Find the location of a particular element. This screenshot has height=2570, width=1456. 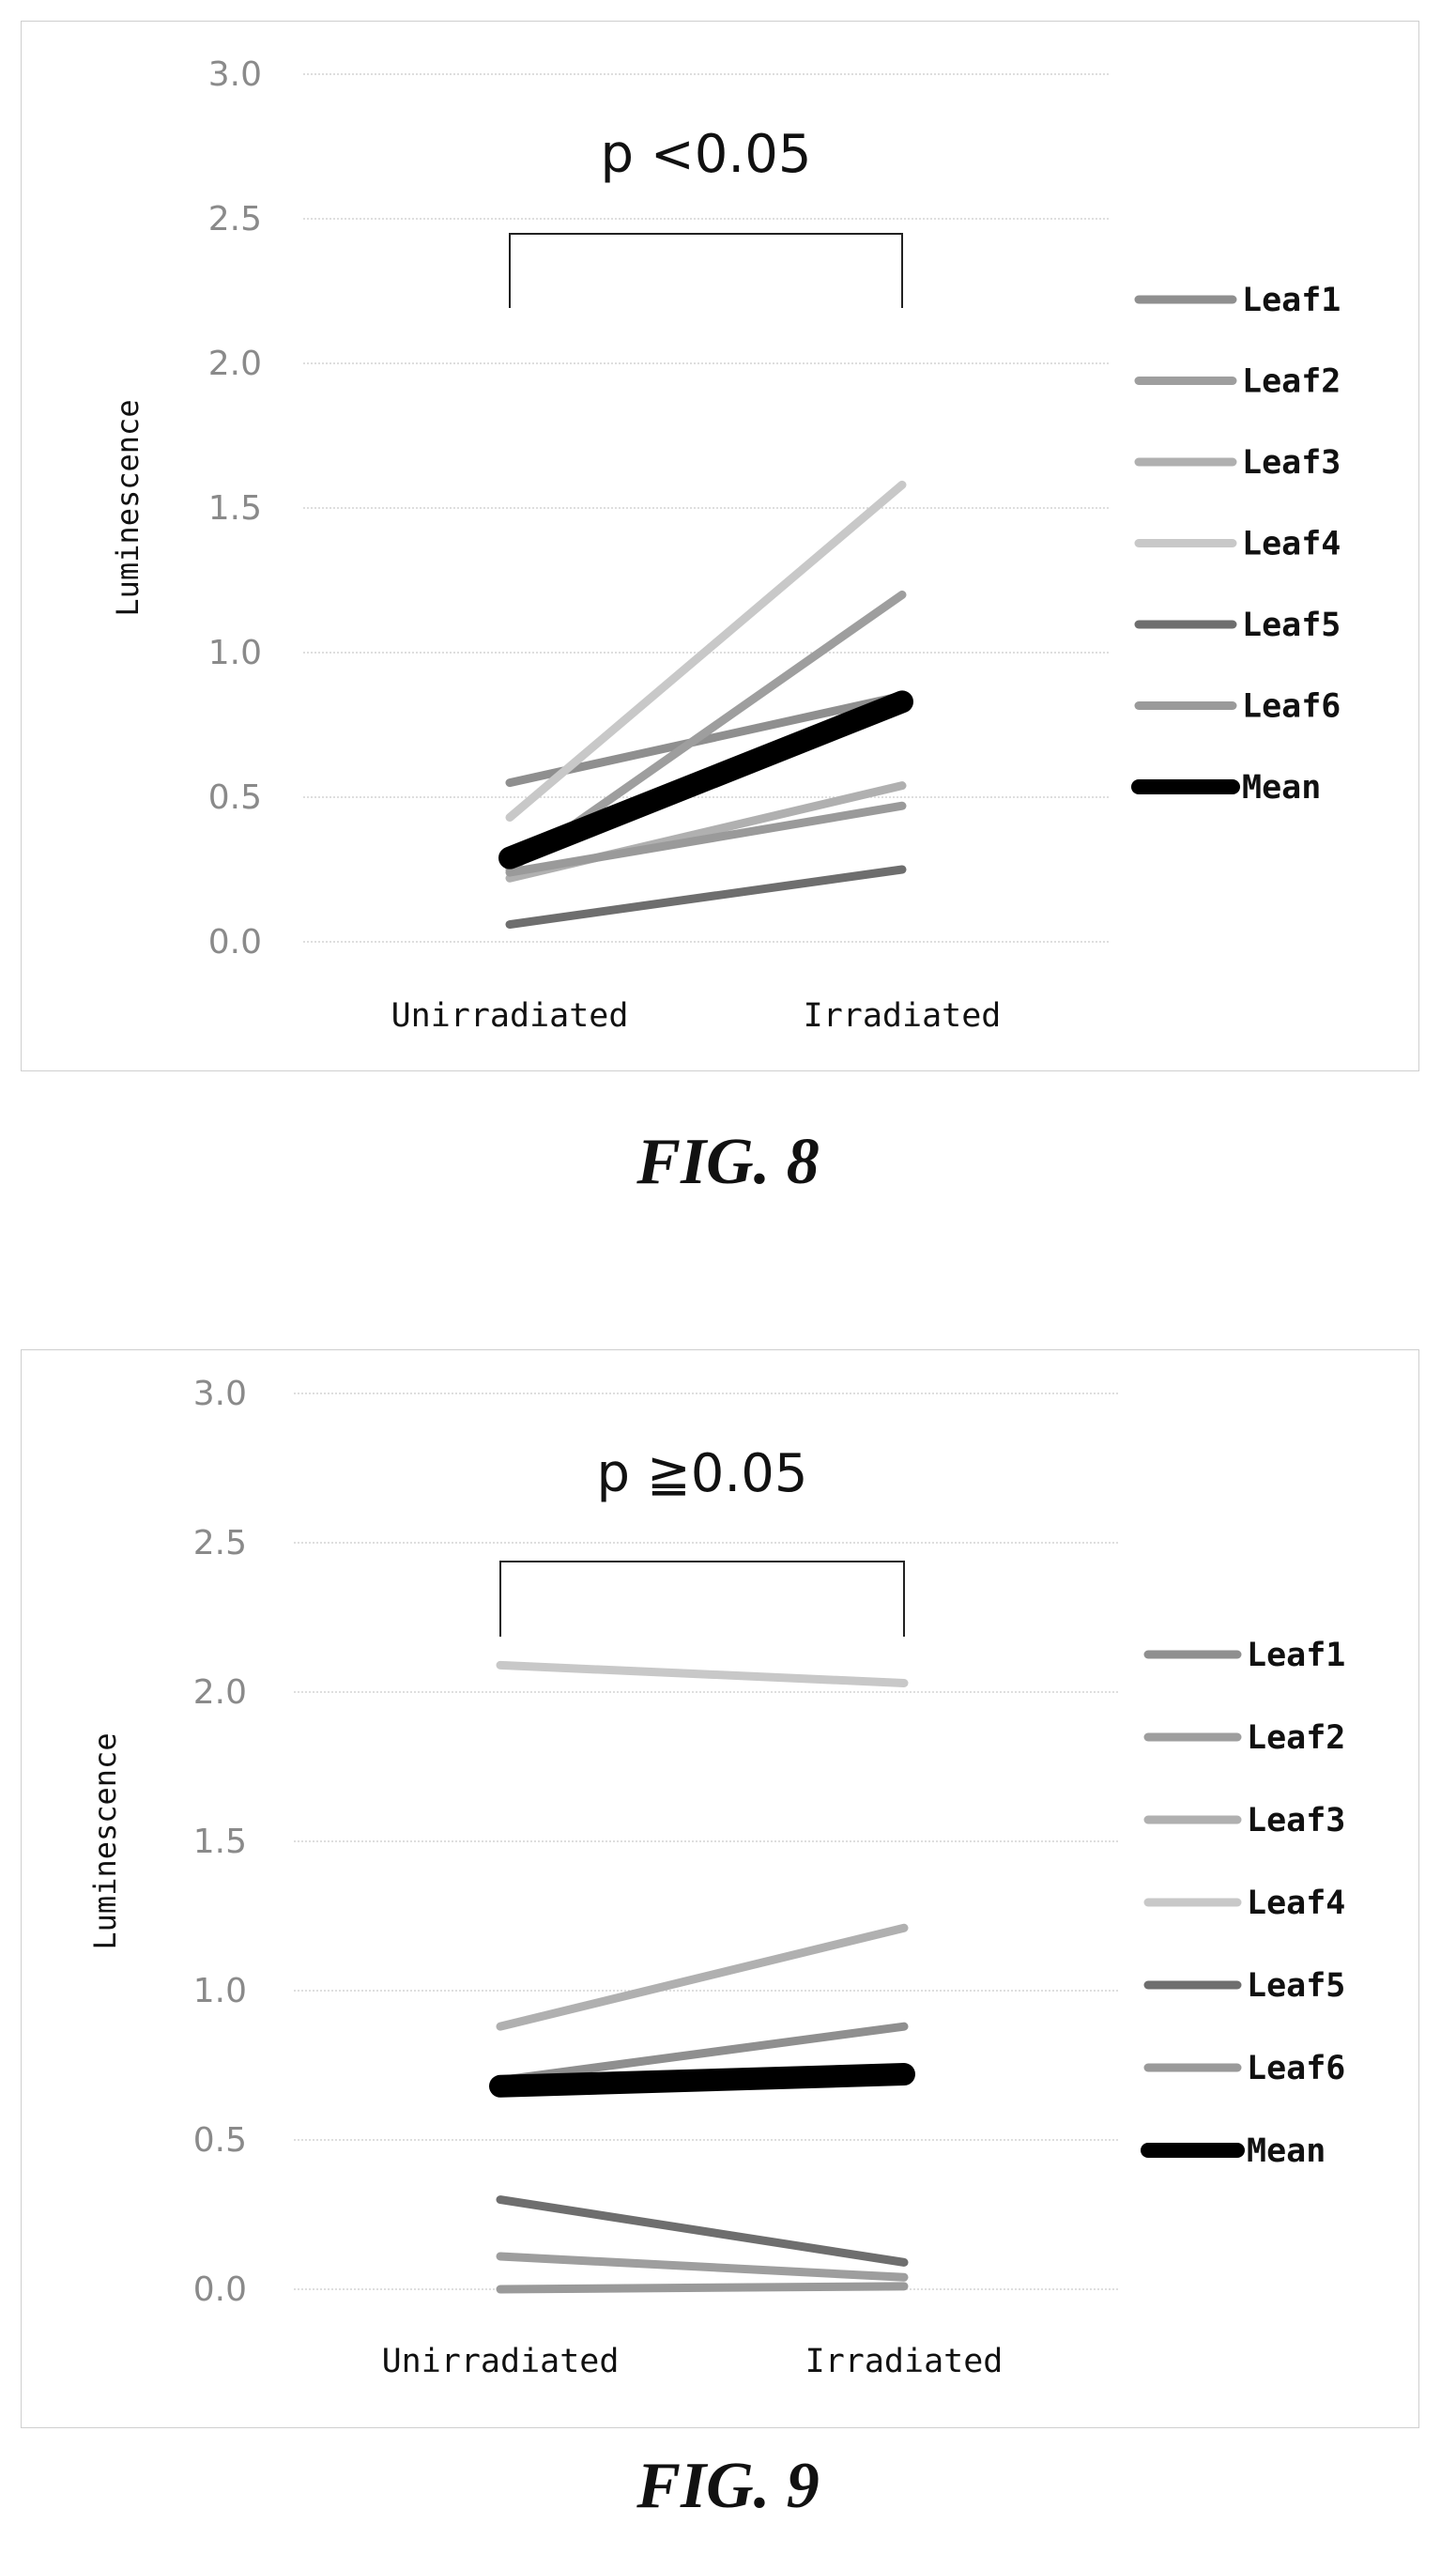

figure-caption-fig9: FIG. 9 is located at coordinates (728, 2486).